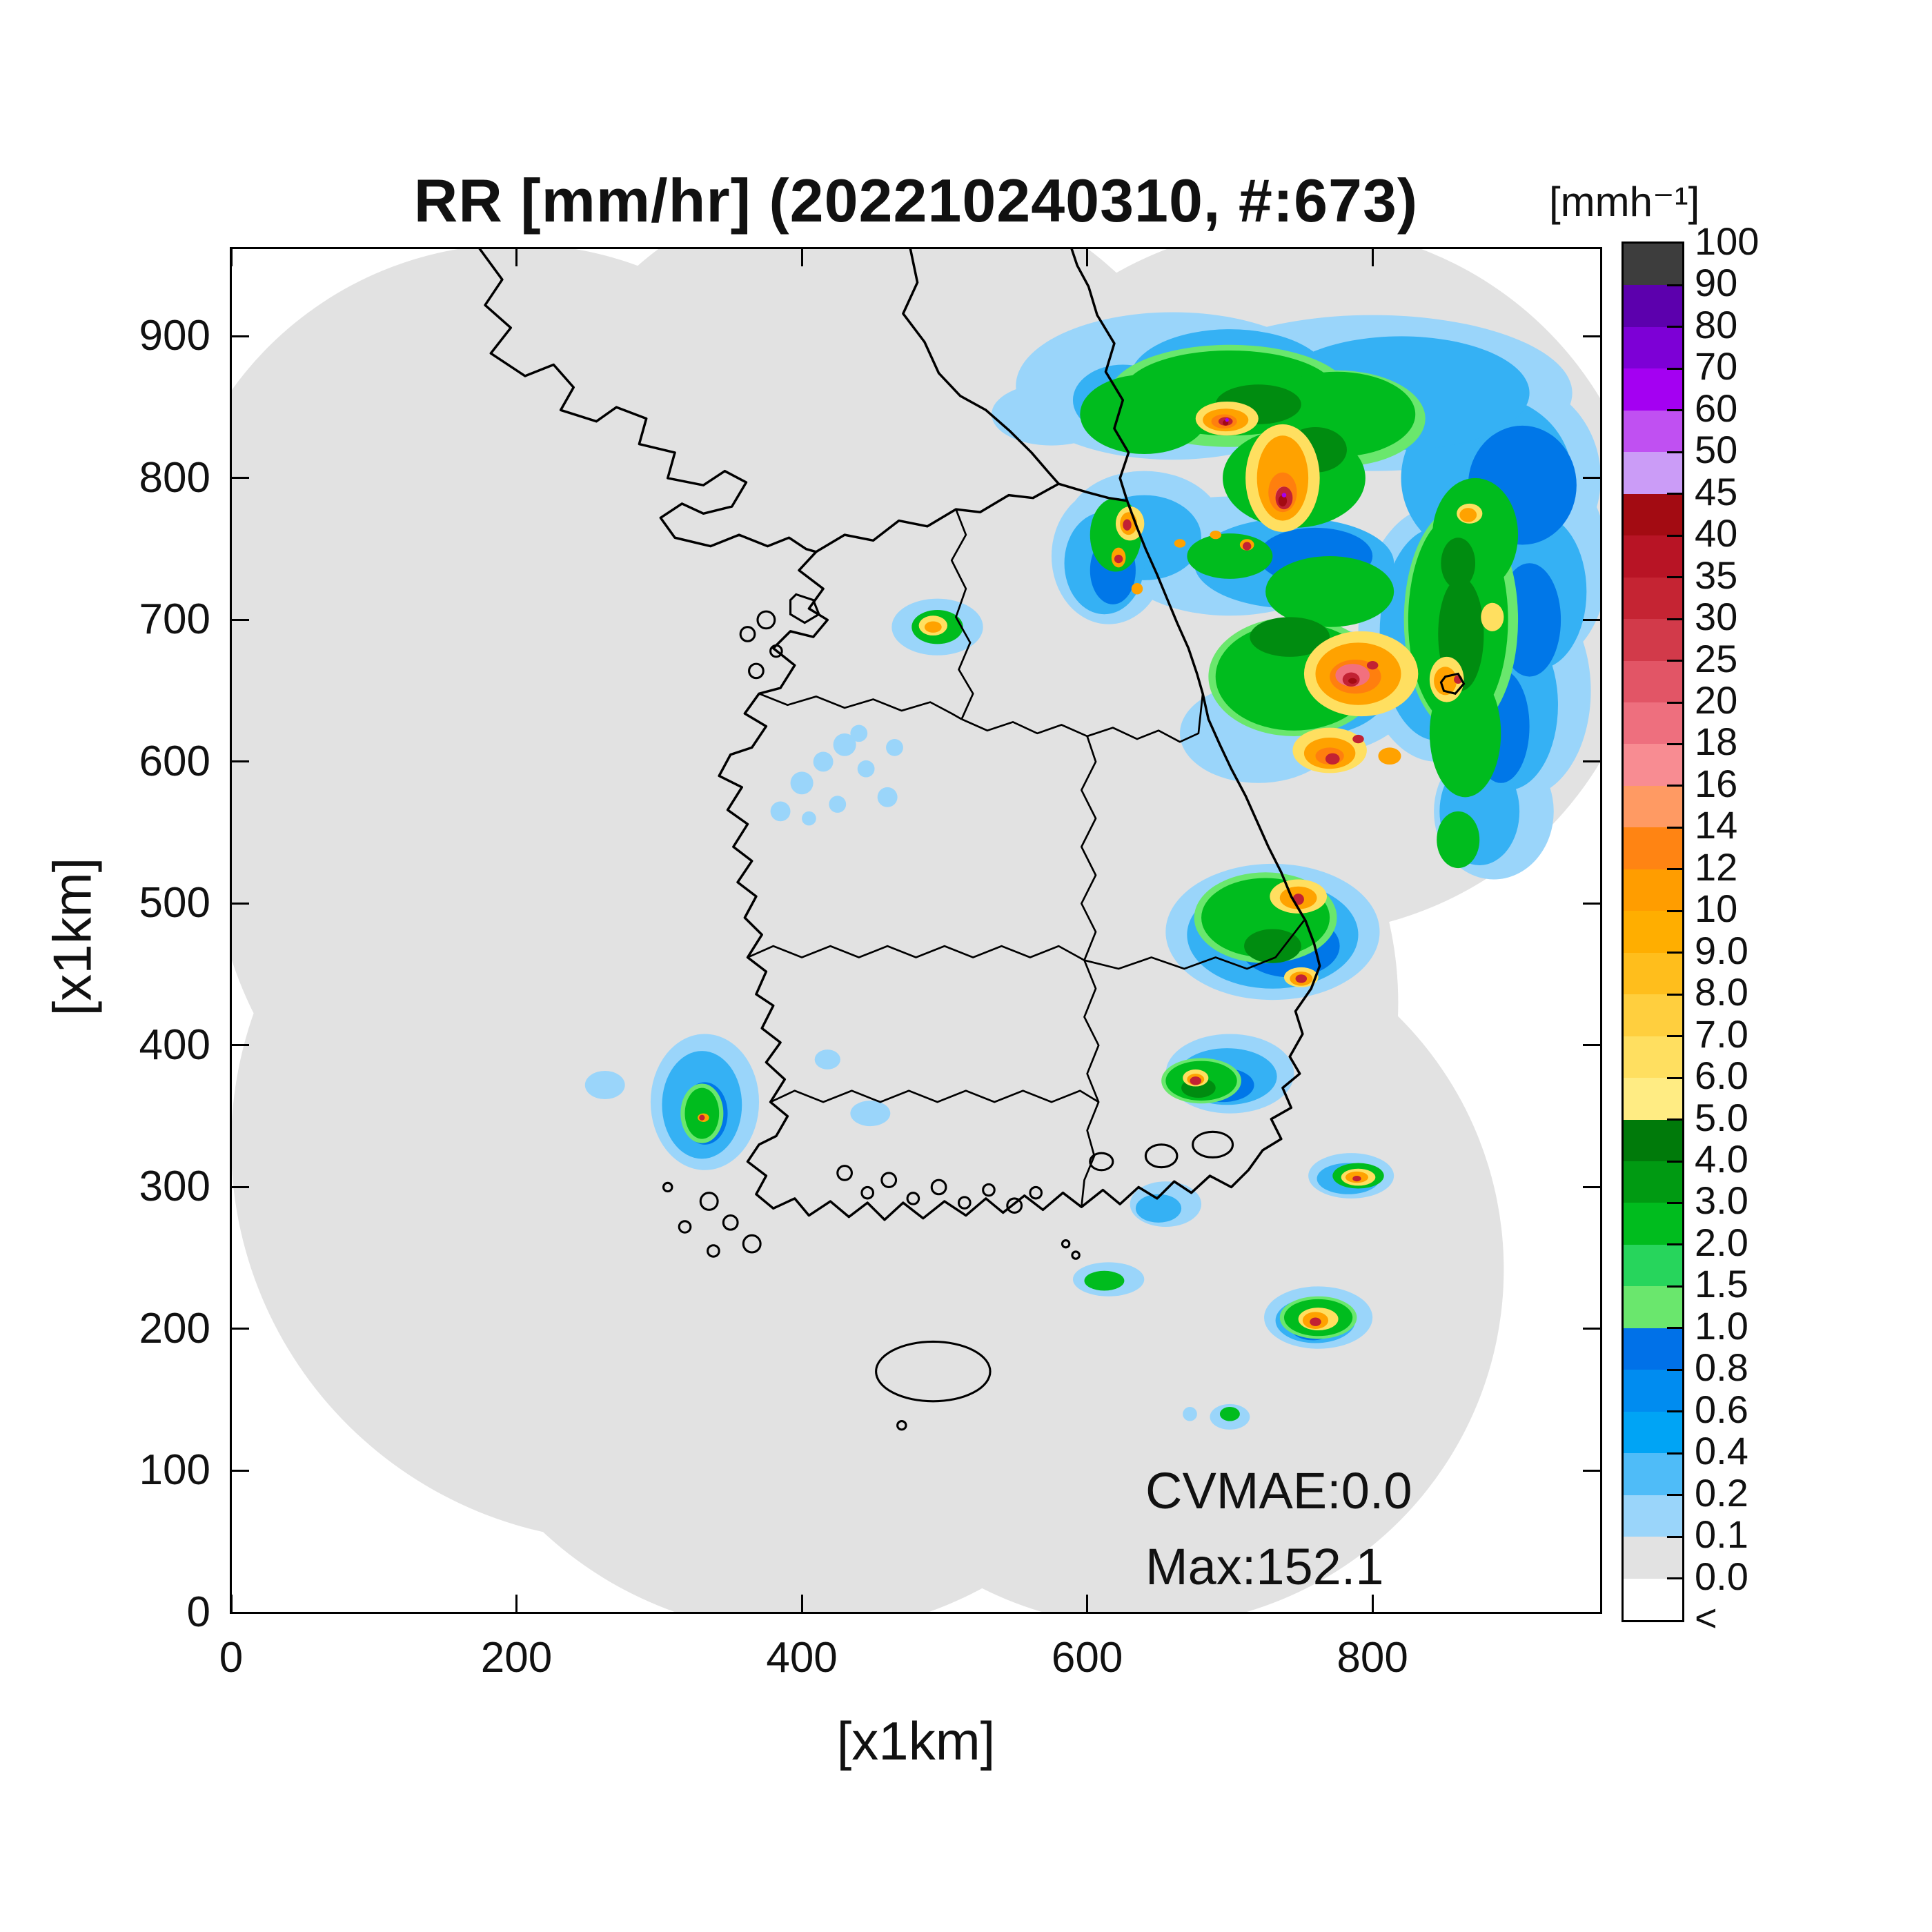  Describe the element at coordinates (1721, 1492) in the screenshot. I see `colorbar-tick-label: 0.2` at that location.